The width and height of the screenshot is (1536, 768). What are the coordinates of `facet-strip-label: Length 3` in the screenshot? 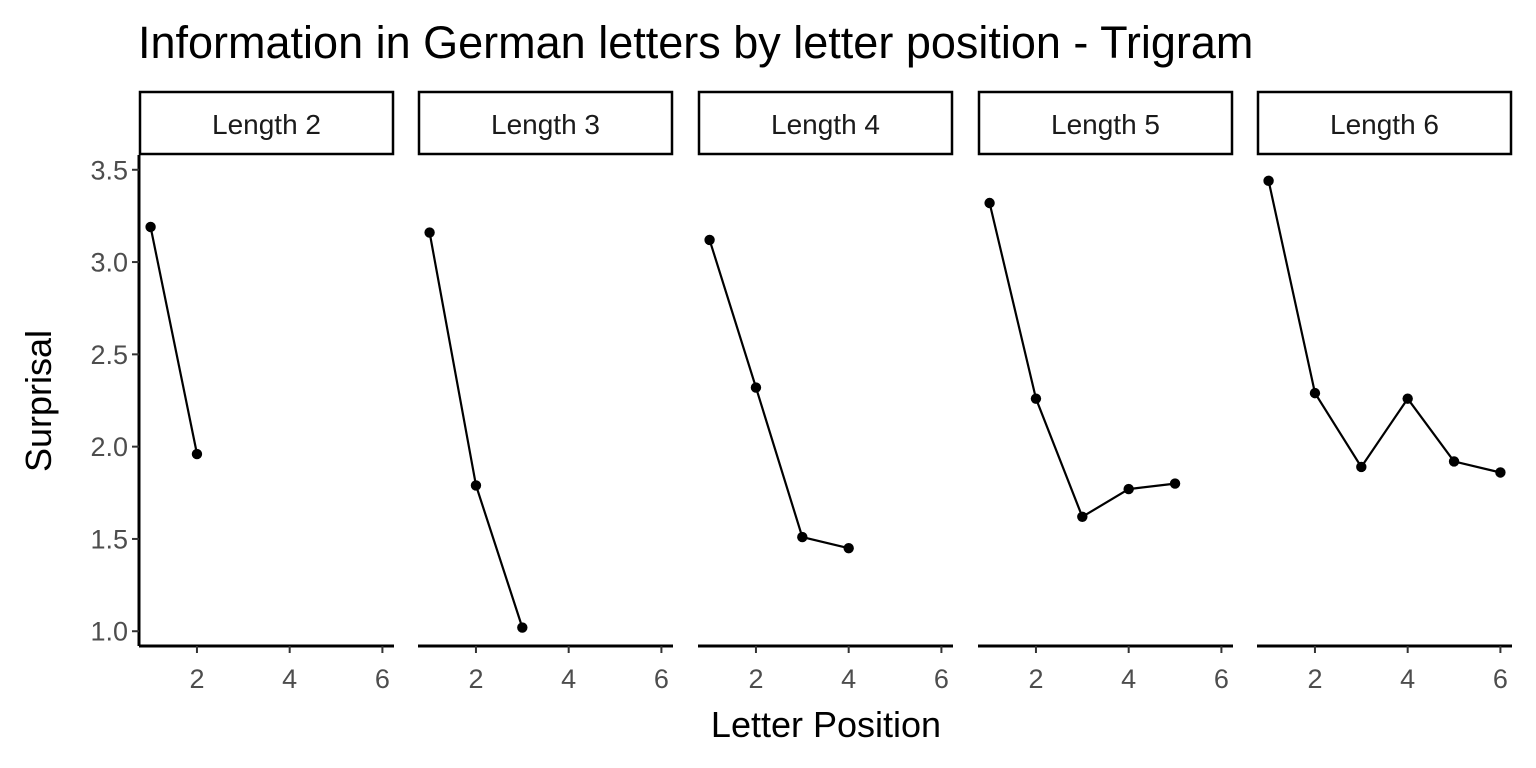 It's located at (545, 124).